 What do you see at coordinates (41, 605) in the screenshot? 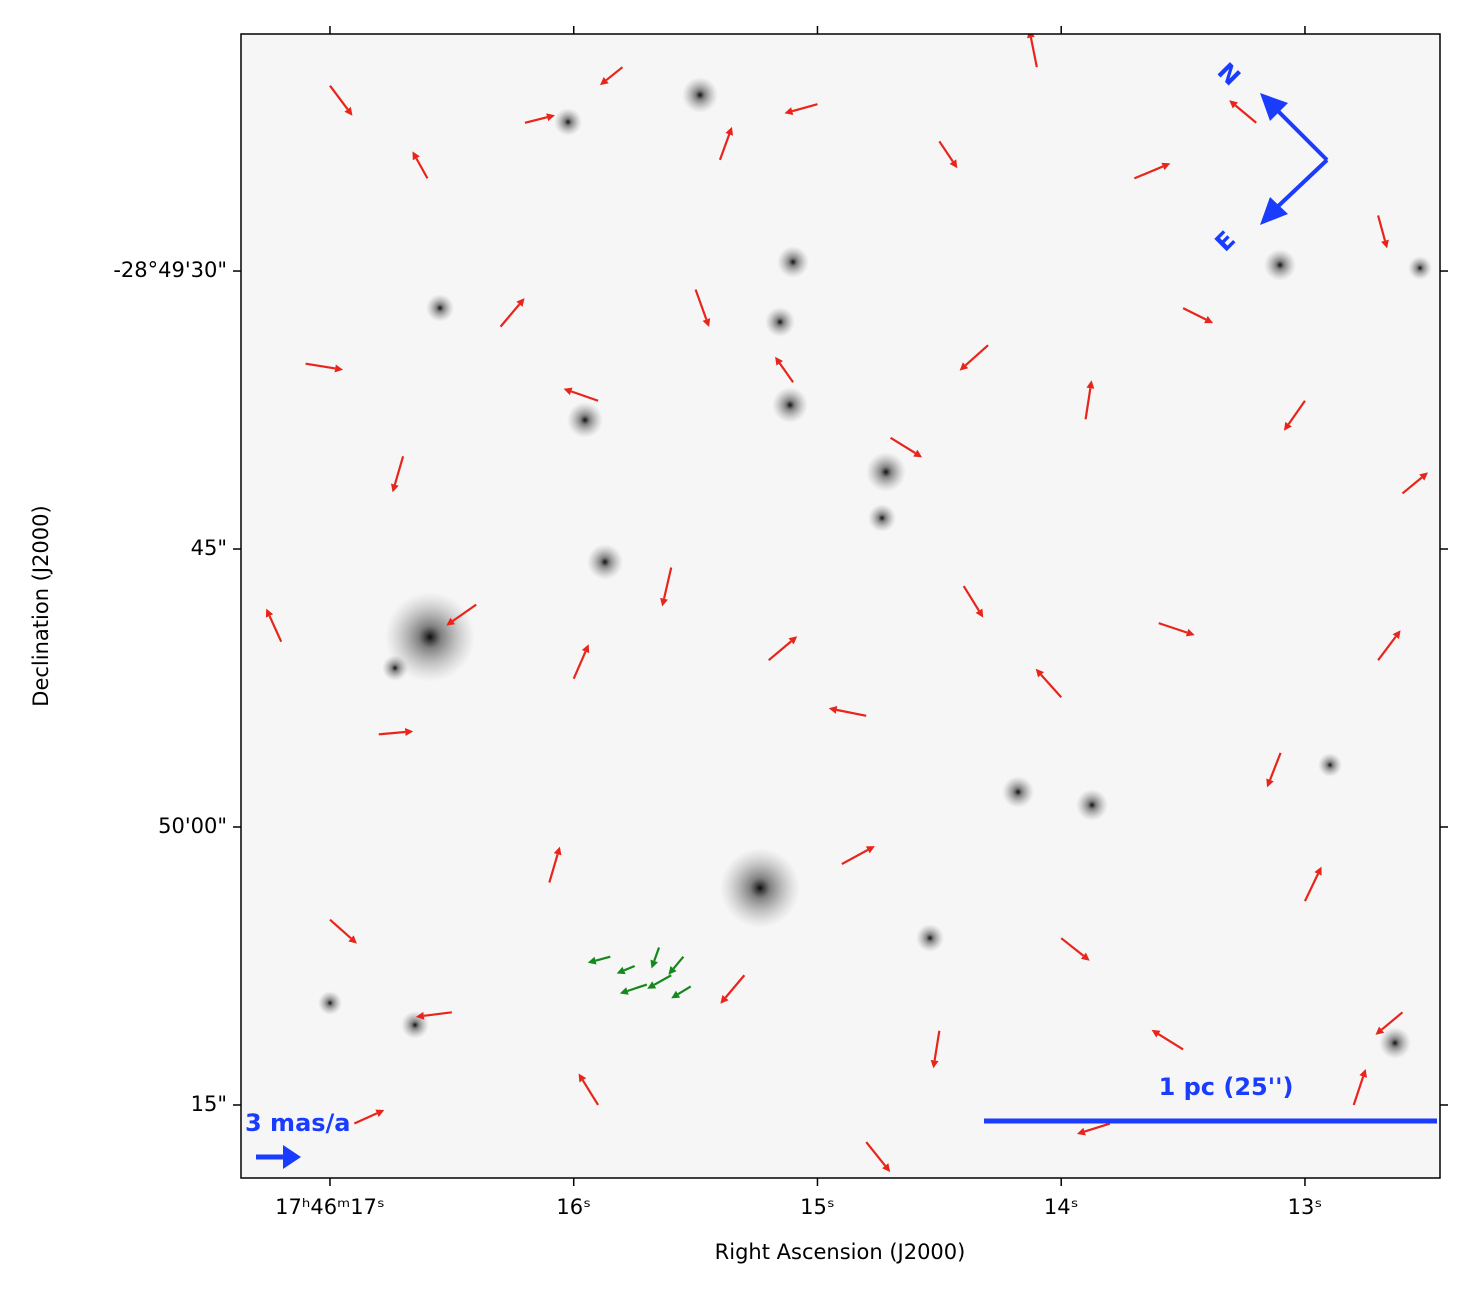
I see `y-axis-label: Declination (J2000)` at bounding box center [41, 605].